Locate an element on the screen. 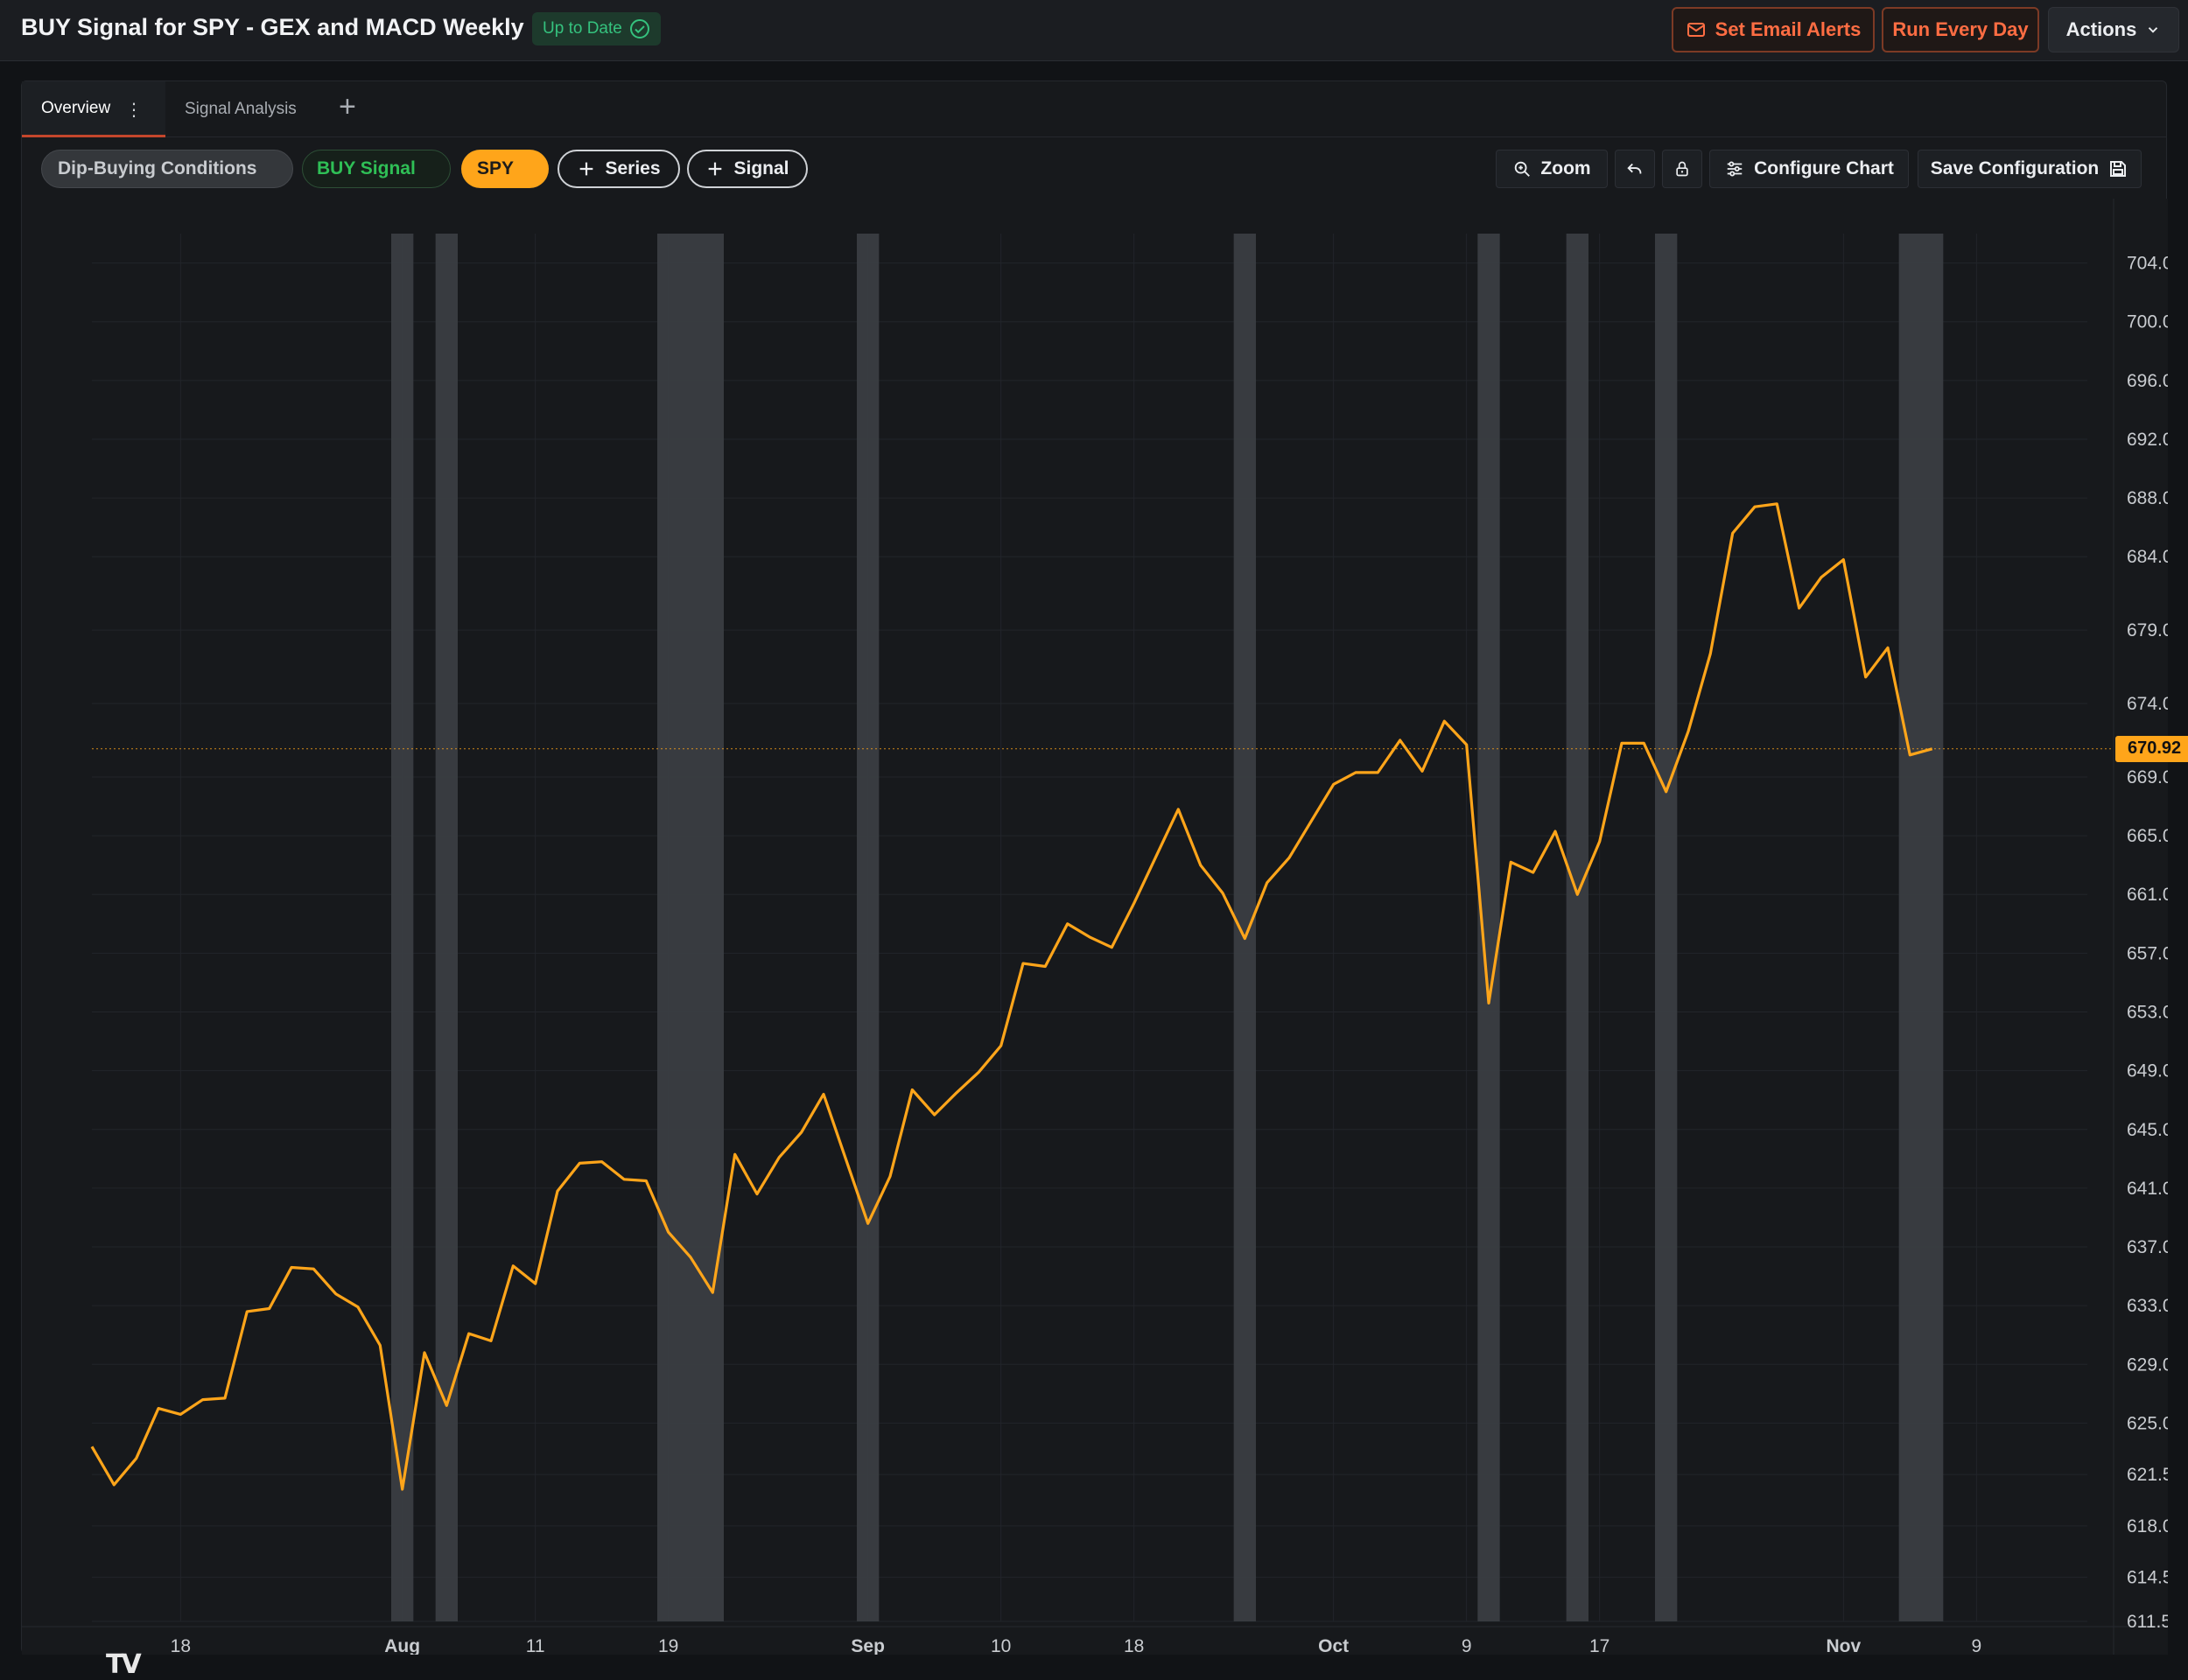  tab-bar: Overview ⋮ Signal Analysis + is located at coordinates (1094, 109).